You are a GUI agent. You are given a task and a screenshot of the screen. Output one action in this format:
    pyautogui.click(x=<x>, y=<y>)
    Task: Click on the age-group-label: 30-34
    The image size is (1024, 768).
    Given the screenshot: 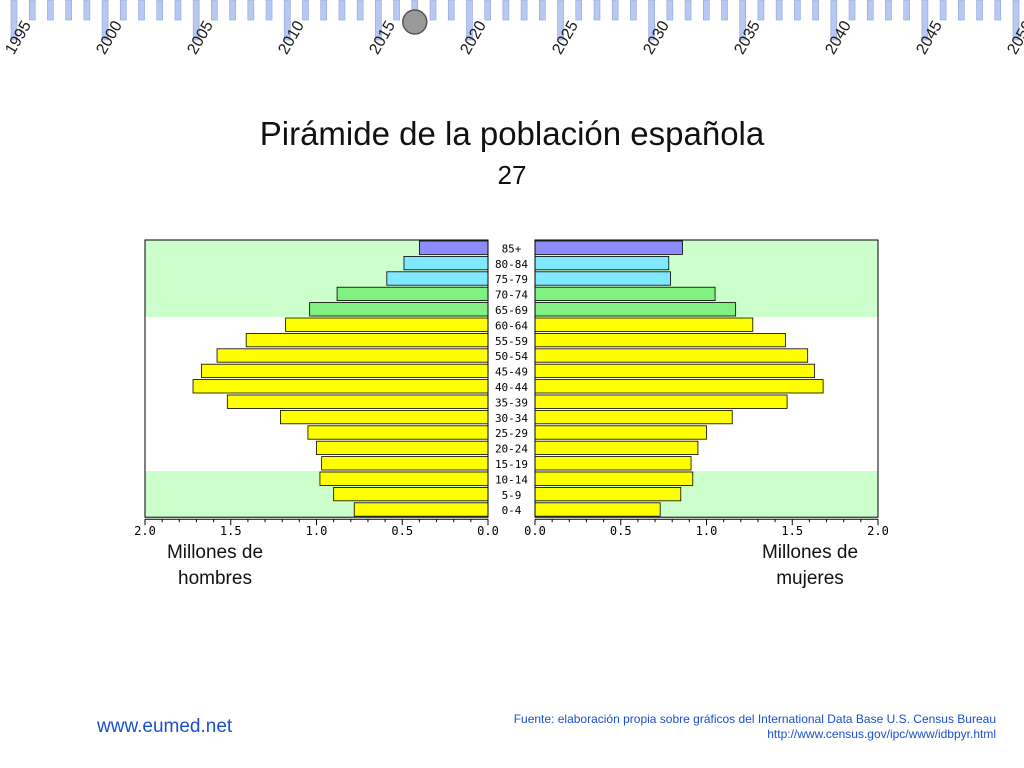 What is the action you would take?
    pyautogui.click(x=511, y=418)
    